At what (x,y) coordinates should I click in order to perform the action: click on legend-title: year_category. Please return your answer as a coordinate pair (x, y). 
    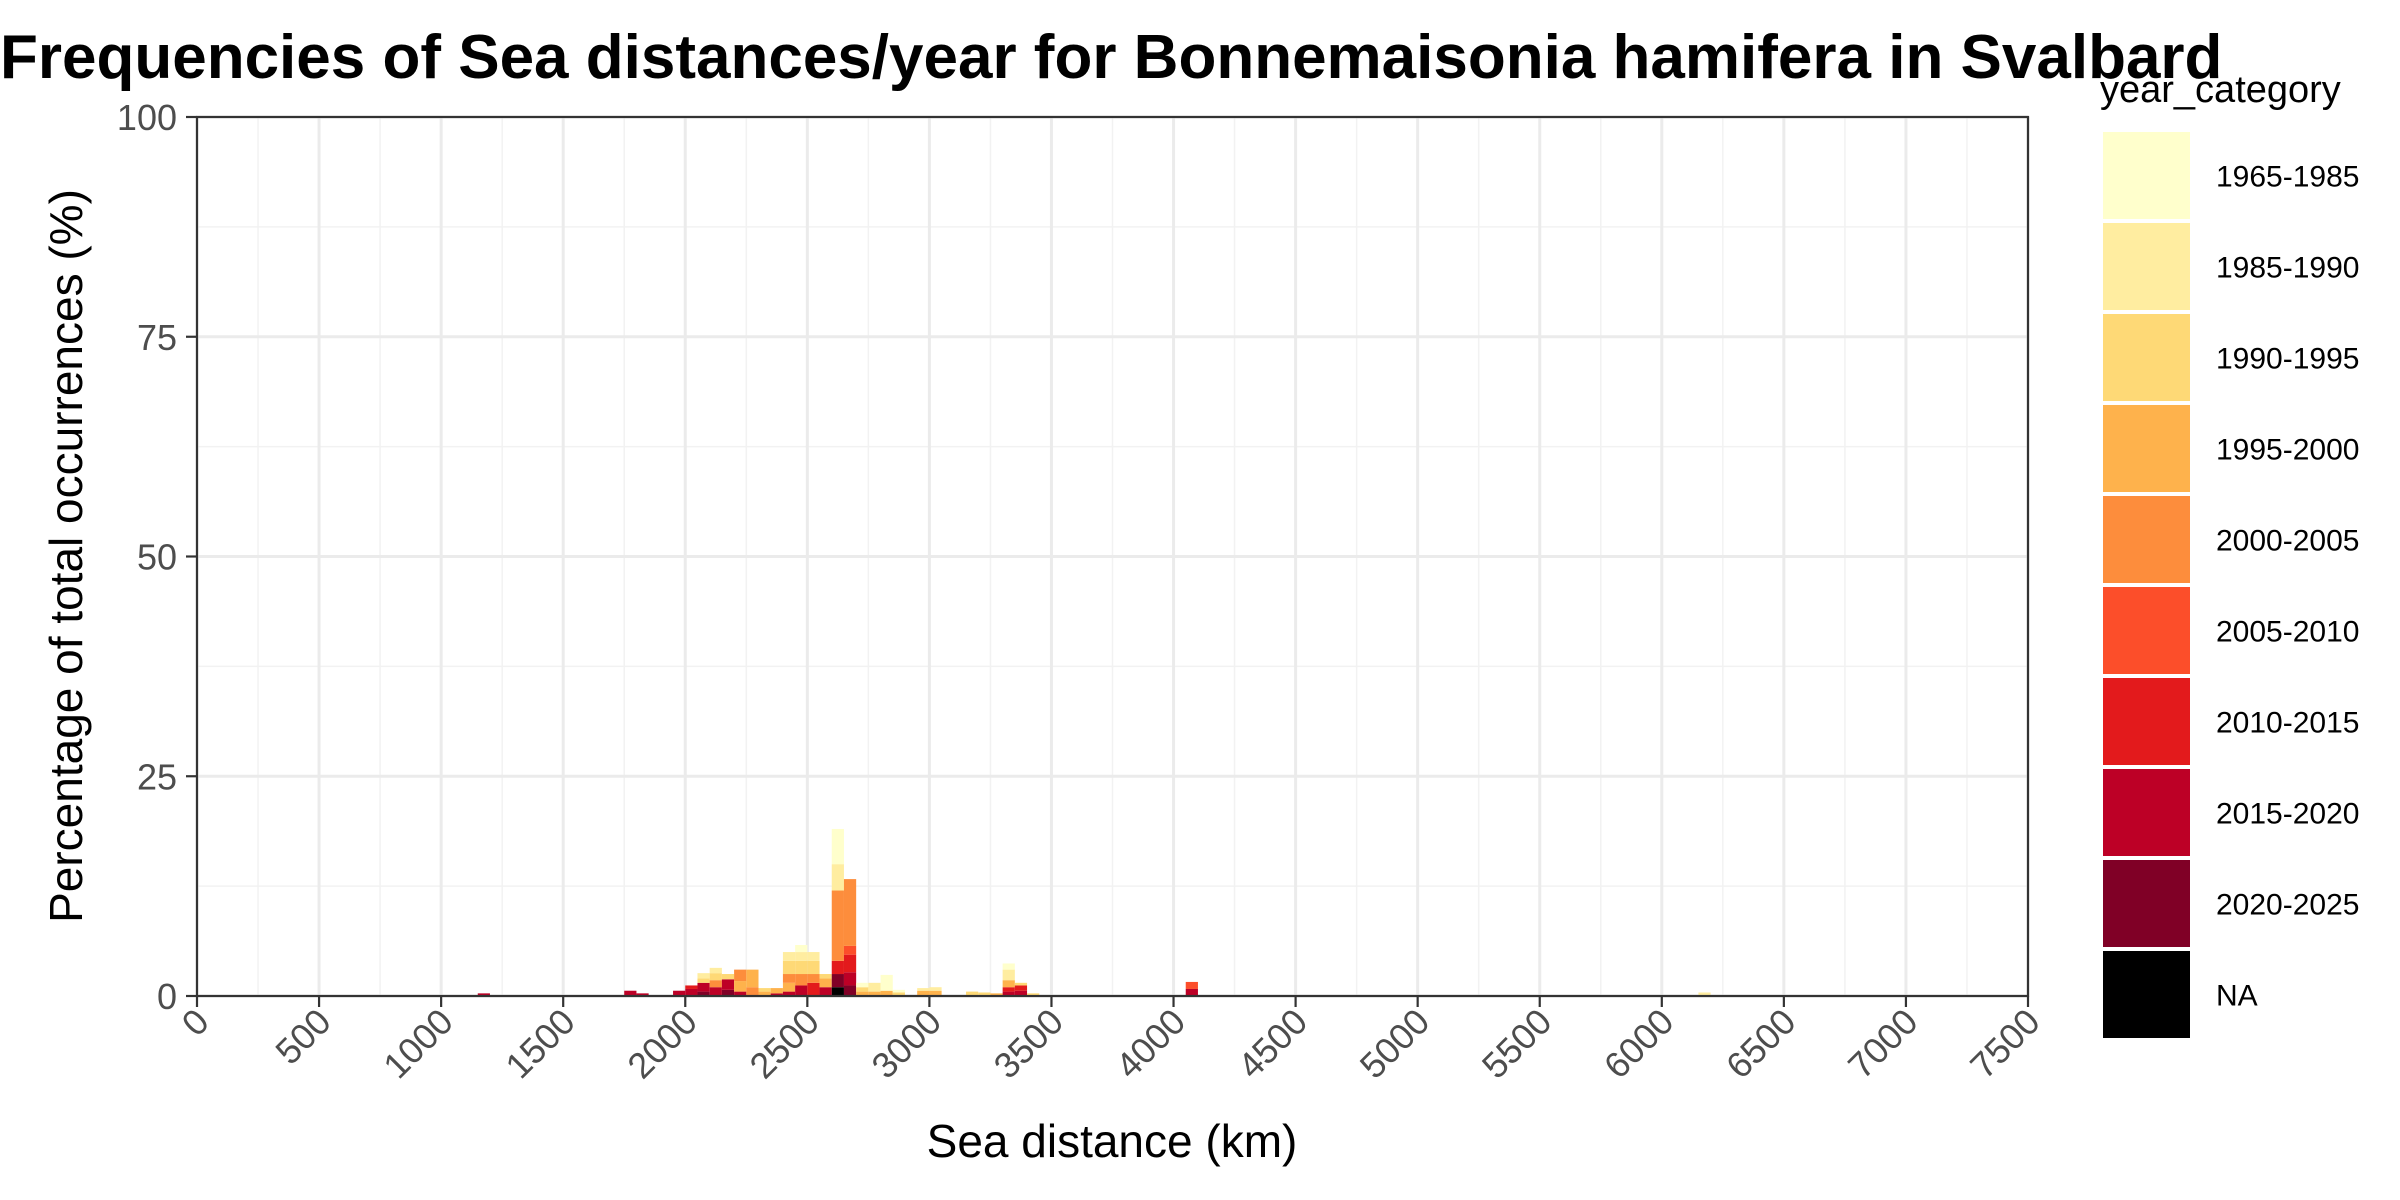
    Looking at the image, I should click on (2220, 90).